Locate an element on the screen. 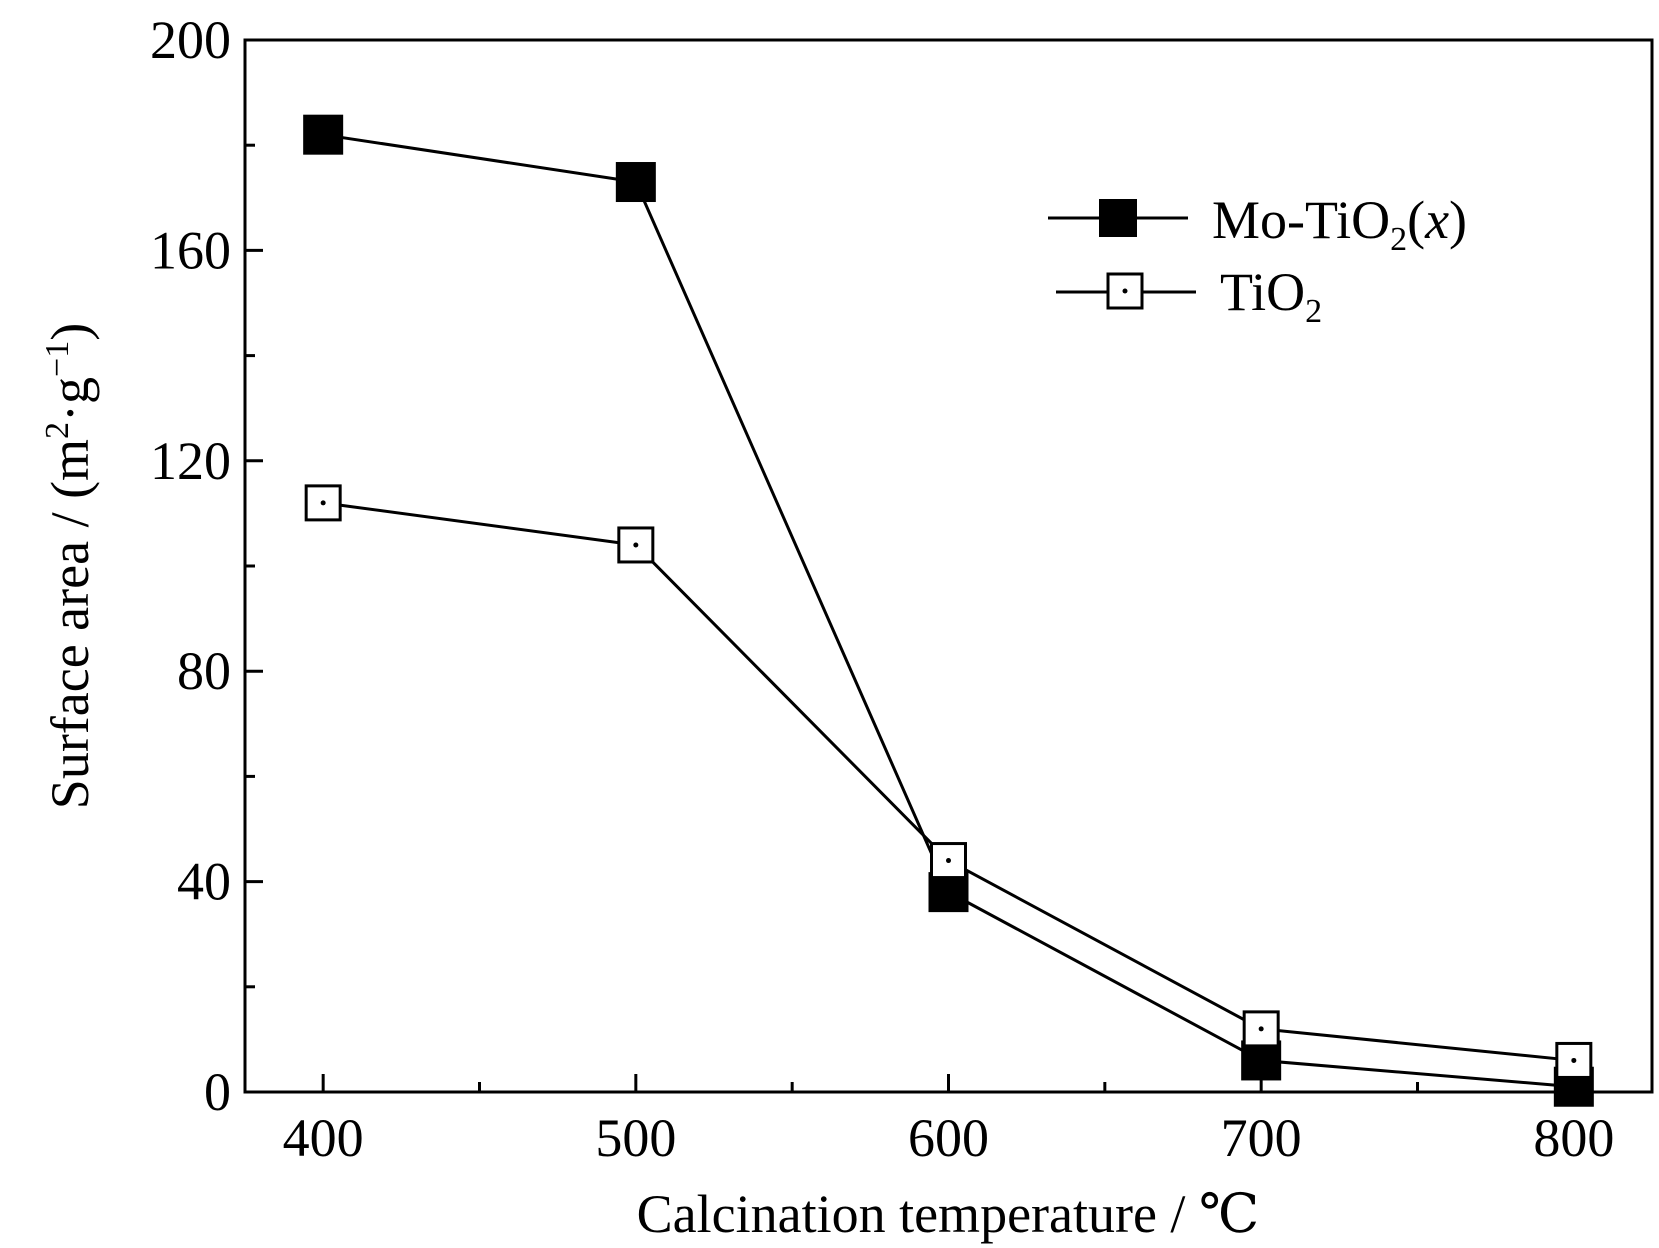 Image resolution: width=1659 pixels, height=1248 pixels. y-axis-label-mid: ·g is located at coordinates (70, 399).